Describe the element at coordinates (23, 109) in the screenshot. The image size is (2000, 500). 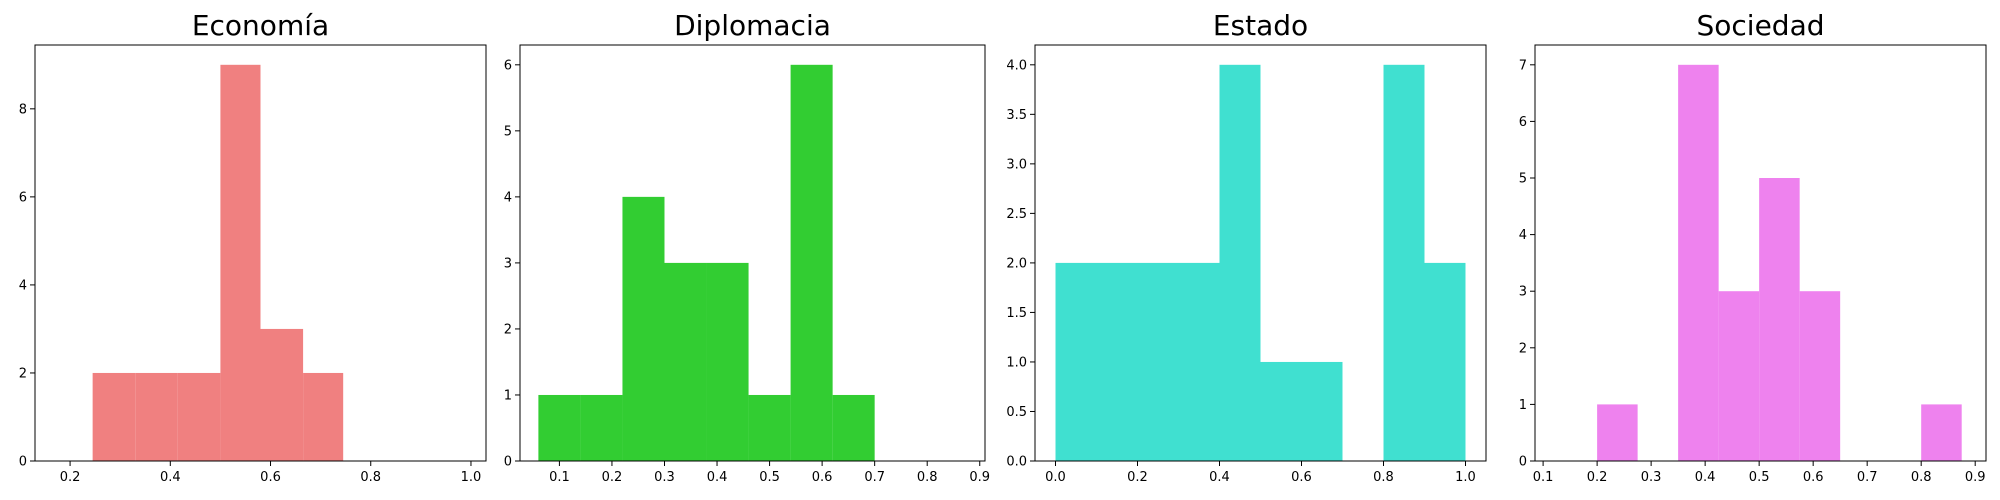
I see `y-tick-label: 8` at that location.